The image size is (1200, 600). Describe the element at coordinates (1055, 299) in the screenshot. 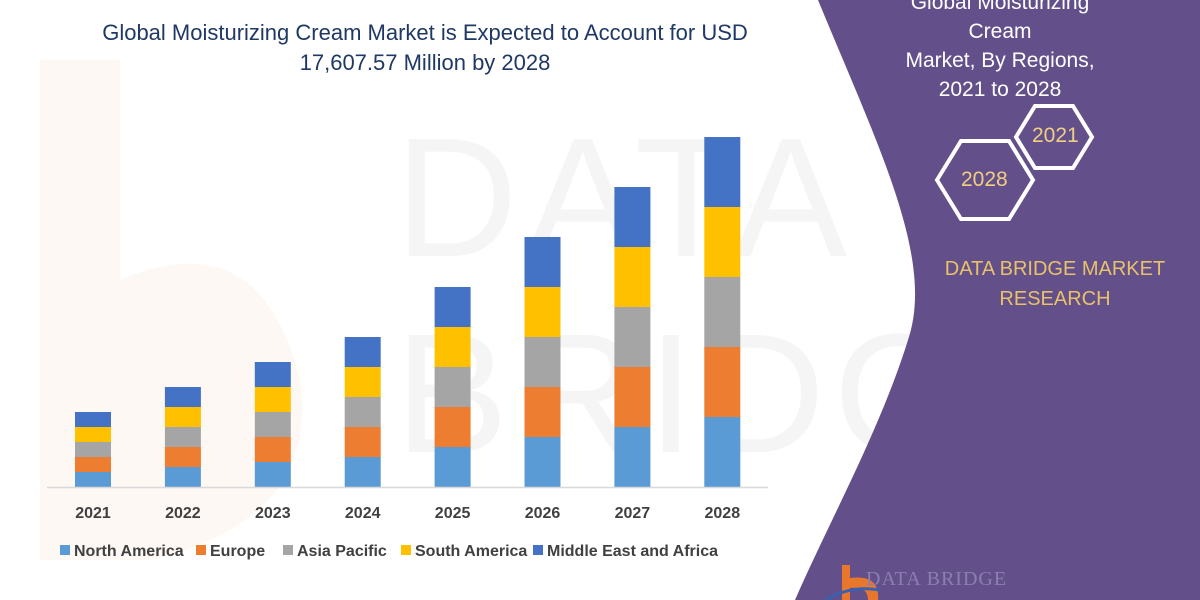

I see `brand-line: RESEARCH` at that location.